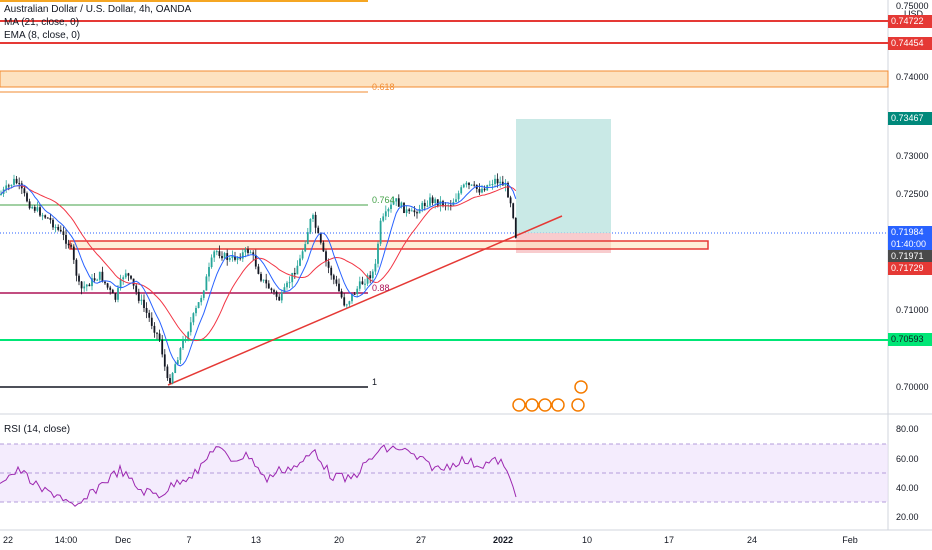  I want to click on rsi-legend: RSI (14, close), so click(37, 429).